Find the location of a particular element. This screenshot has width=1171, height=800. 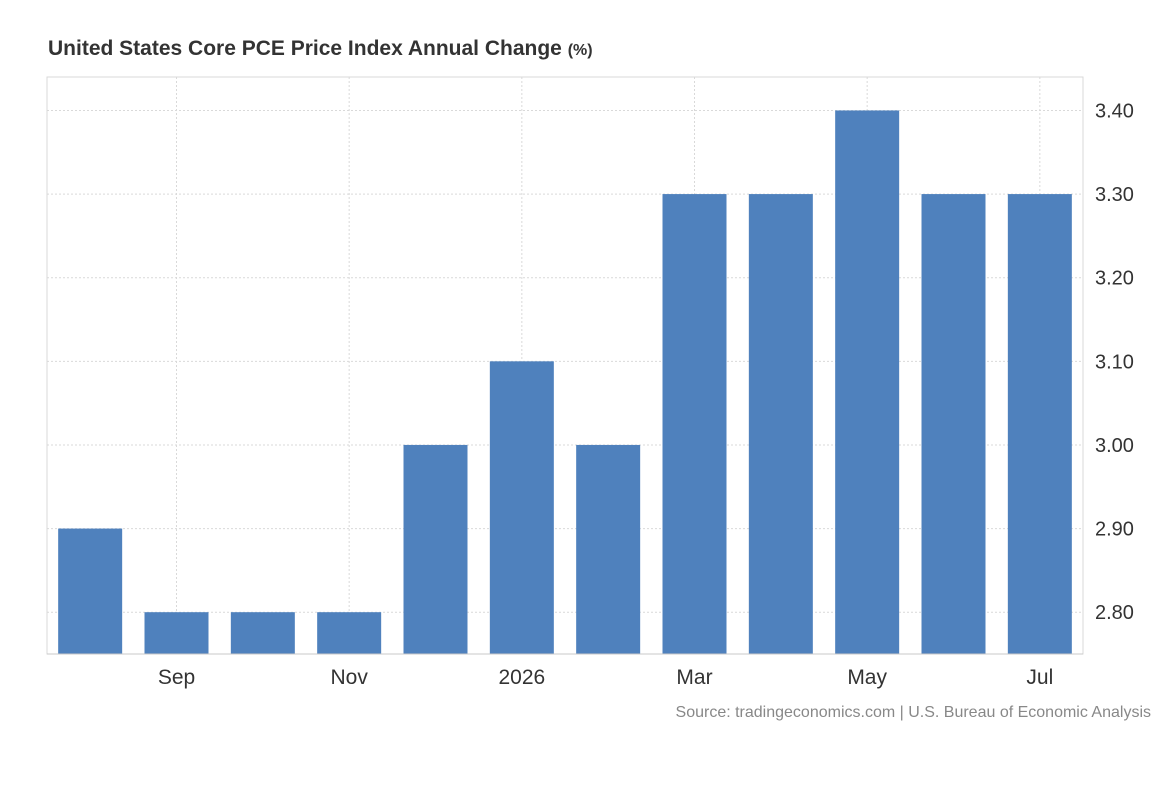

bar-oct is located at coordinates (262, 633).